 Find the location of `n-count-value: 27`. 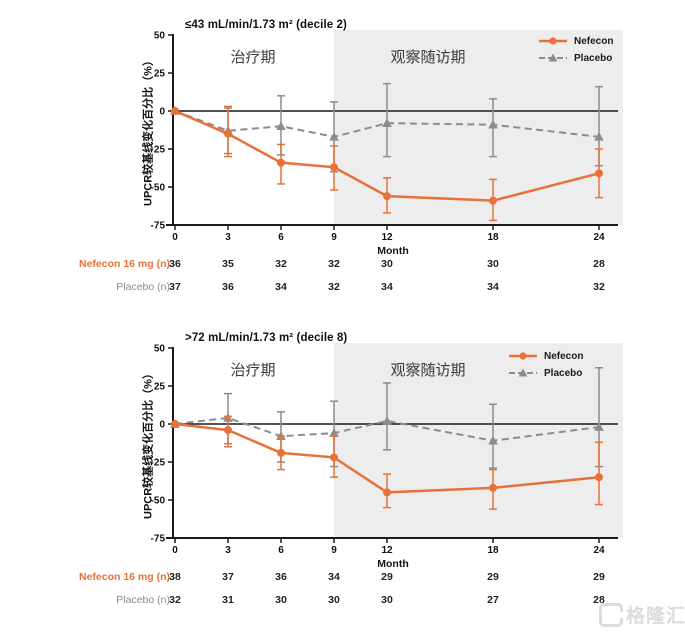

n-count-value: 27 is located at coordinates (493, 600).